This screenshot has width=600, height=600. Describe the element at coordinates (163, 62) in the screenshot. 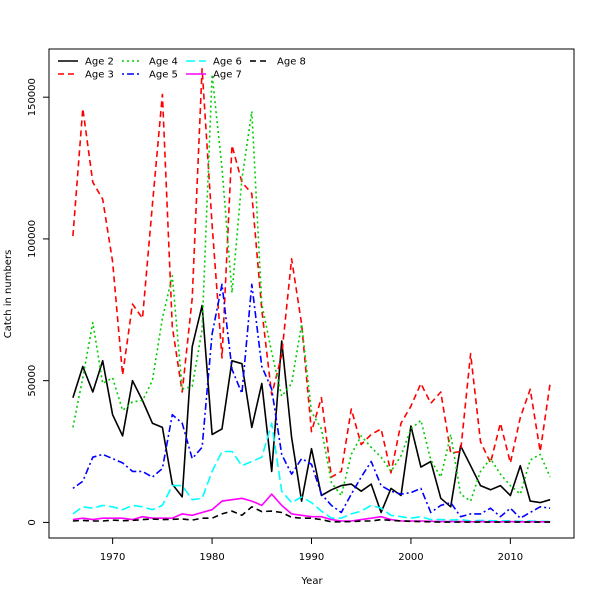

I see `legend-label-age-4: Age 4` at that location.